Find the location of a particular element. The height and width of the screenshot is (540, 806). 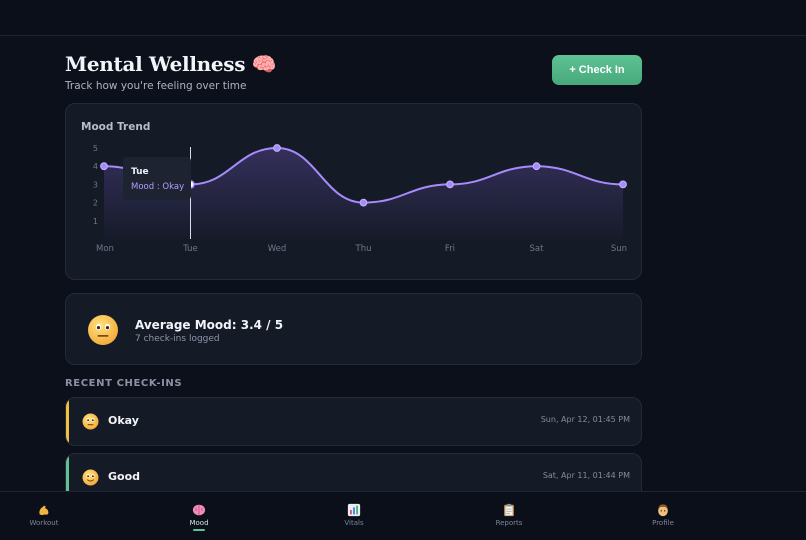

checkin-label: Okay is located at coordinates (123, 420).